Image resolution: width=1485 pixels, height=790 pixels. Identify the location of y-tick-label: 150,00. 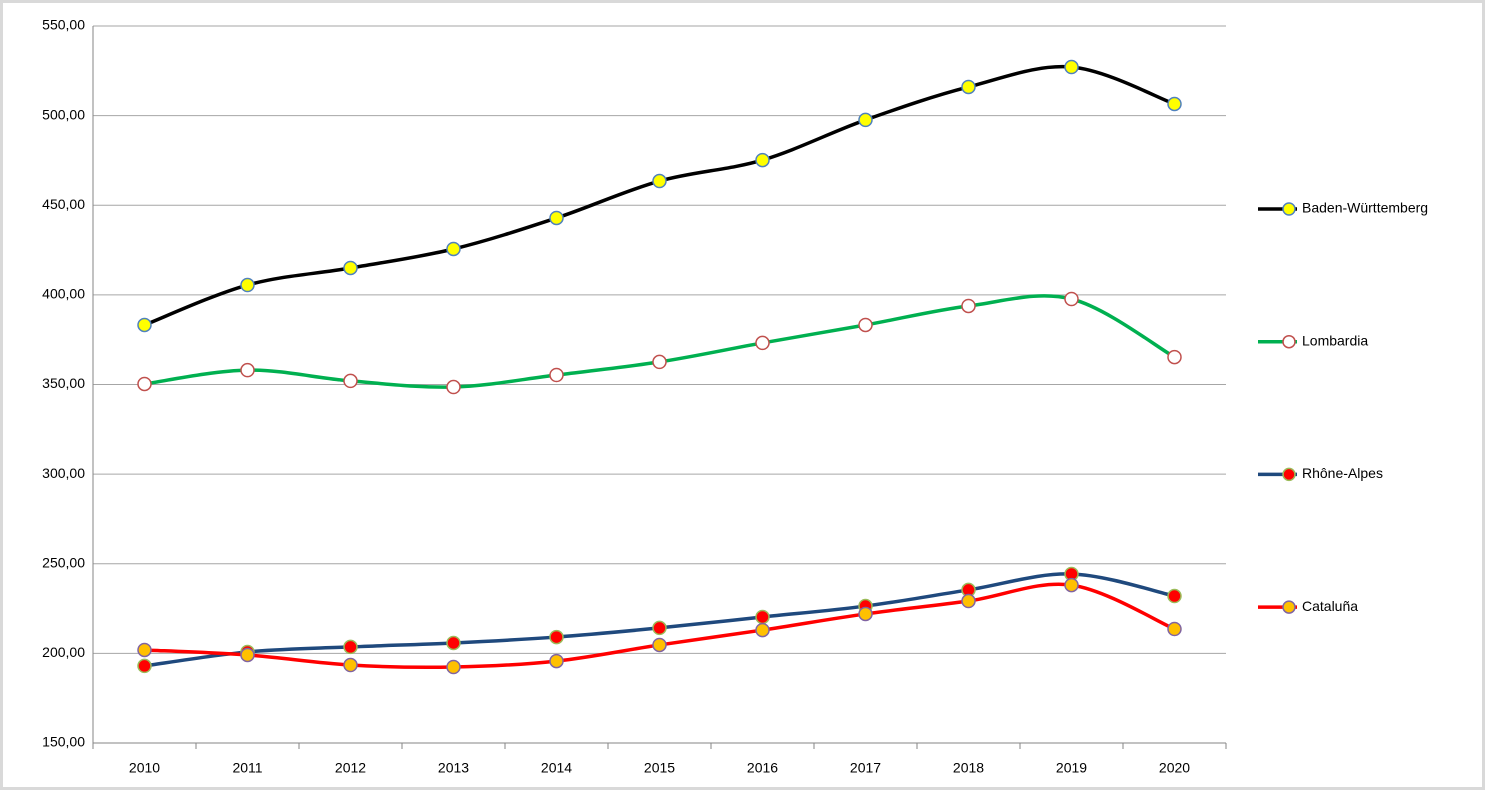
(63, 742).